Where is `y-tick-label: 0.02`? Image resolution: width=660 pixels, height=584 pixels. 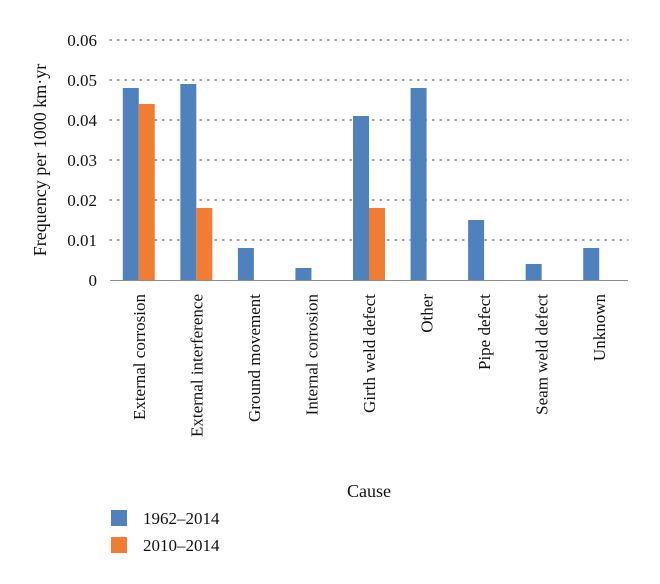 y-tick-label: 0.02 is located at coordinates (82, 200).